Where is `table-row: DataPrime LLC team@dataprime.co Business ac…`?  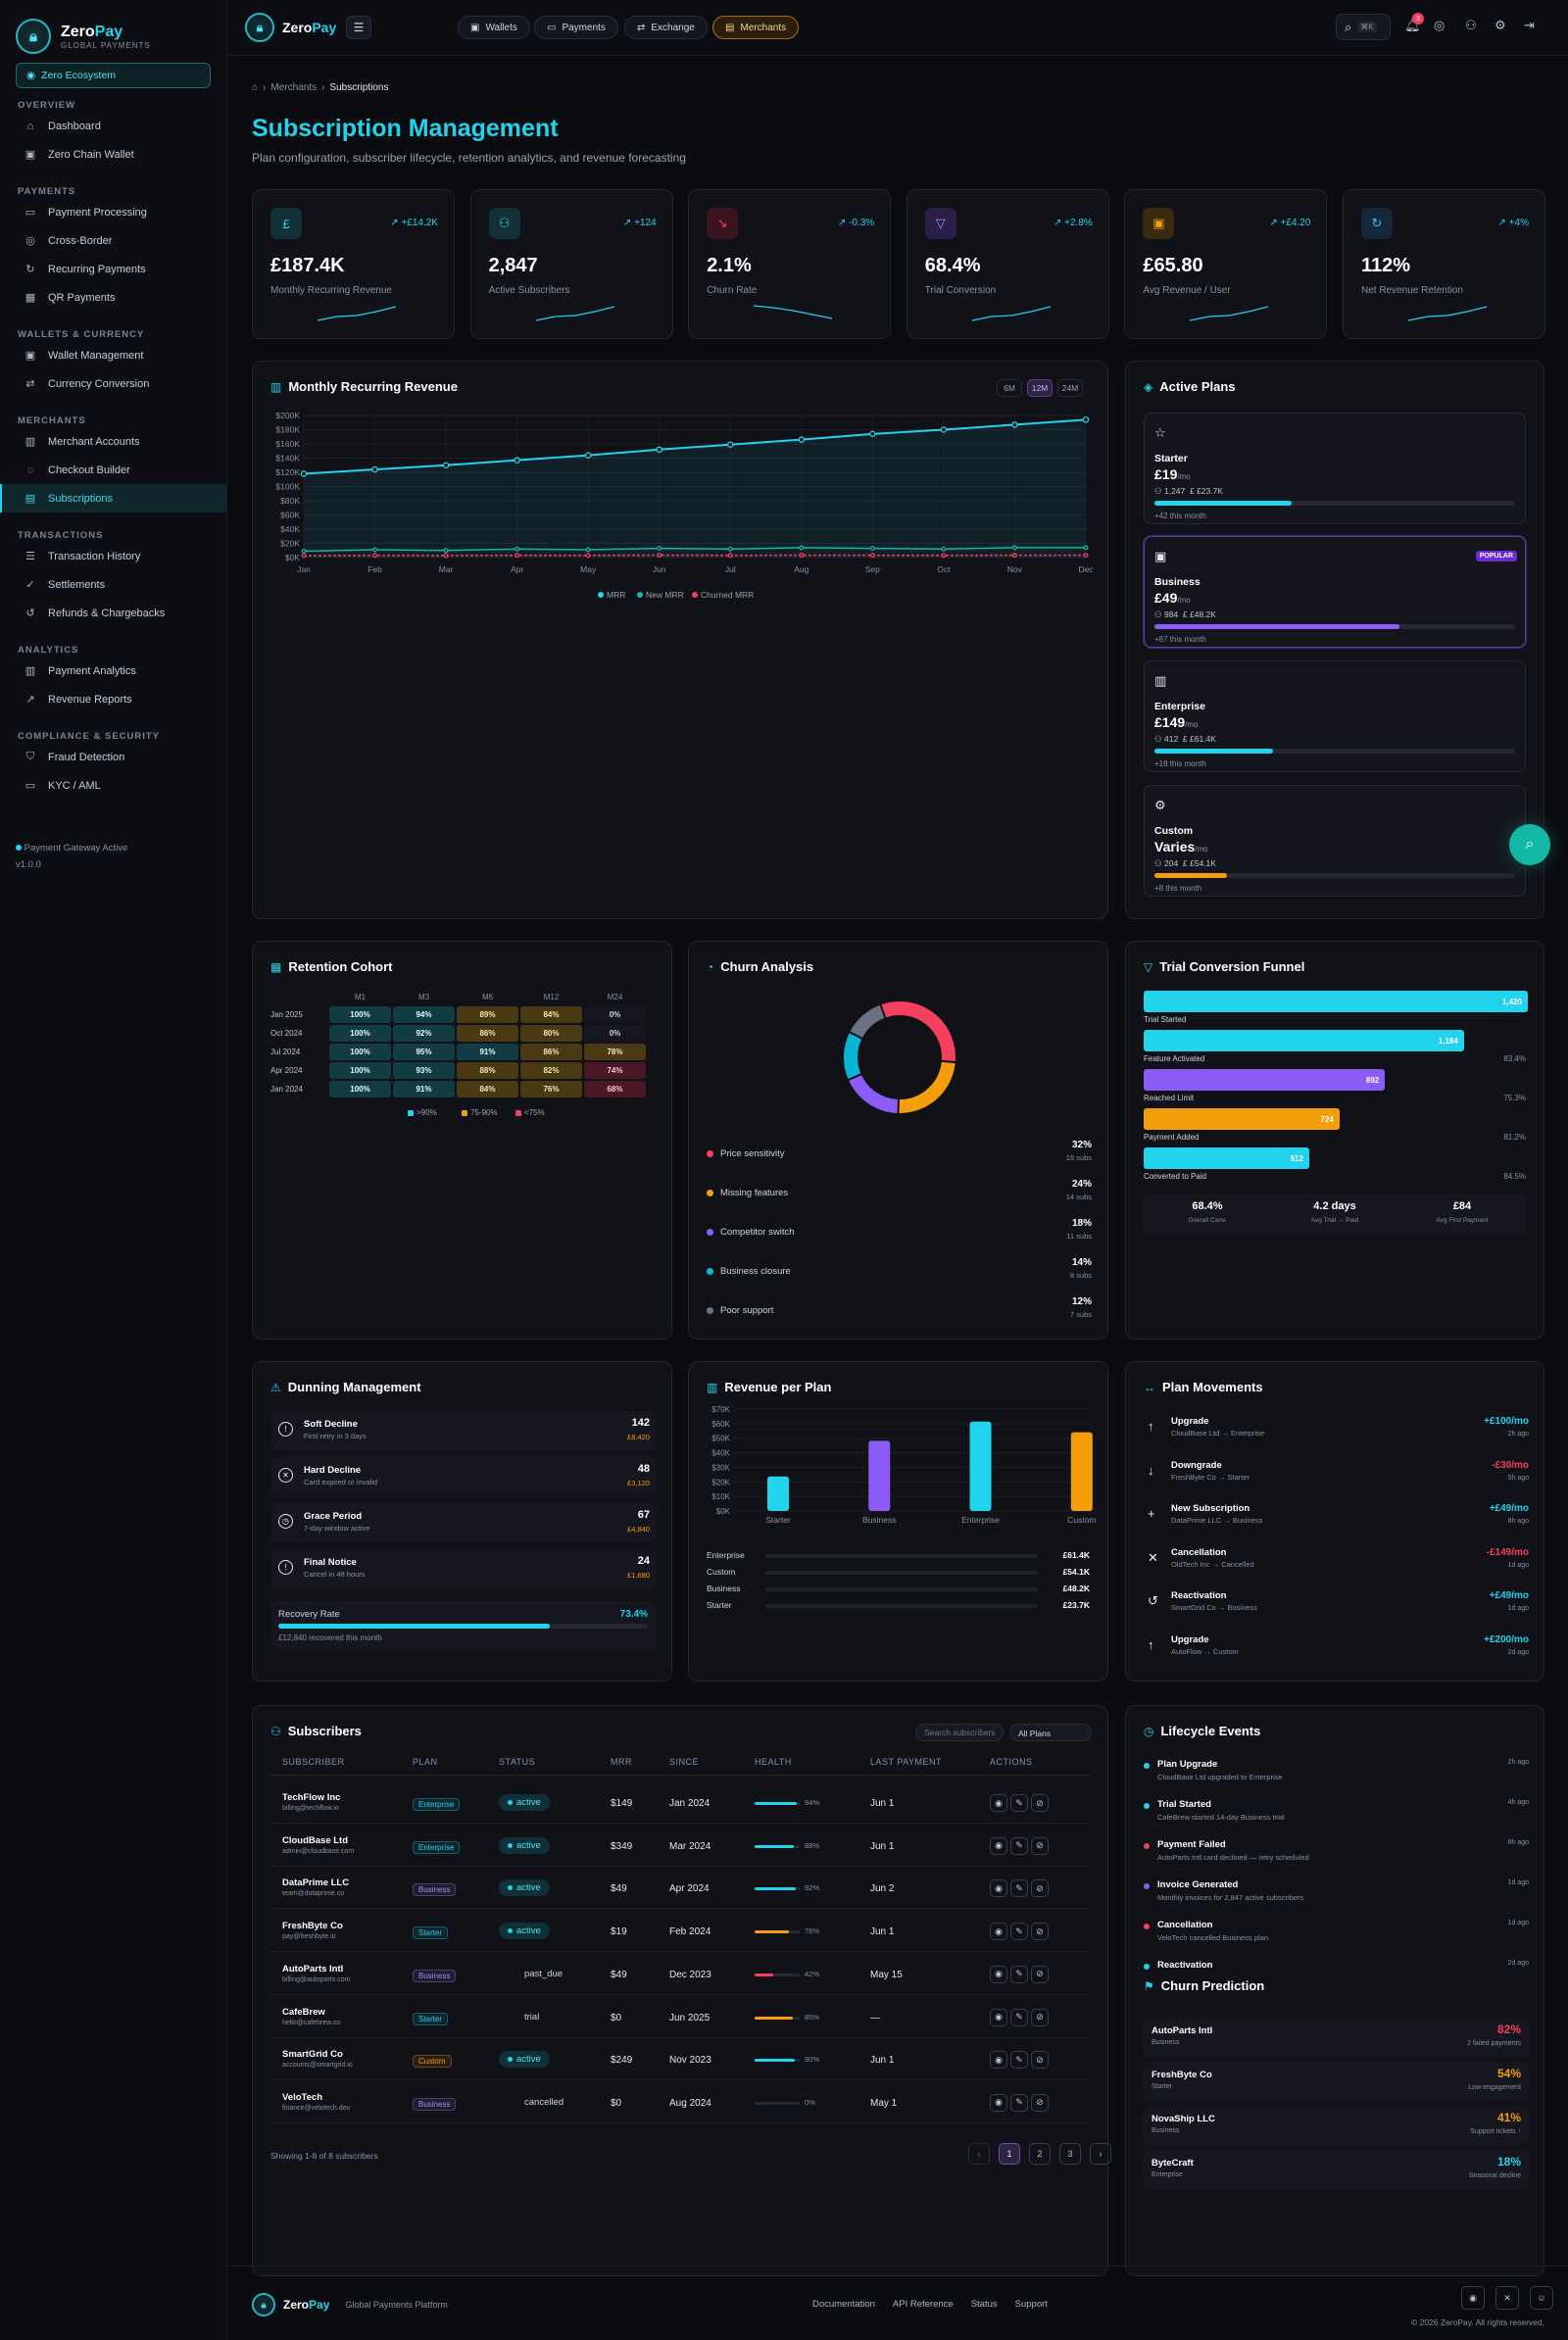
table-row: DataPrime LLC team@dataprime.co Business ac… is located at coordinates (681, 1890).